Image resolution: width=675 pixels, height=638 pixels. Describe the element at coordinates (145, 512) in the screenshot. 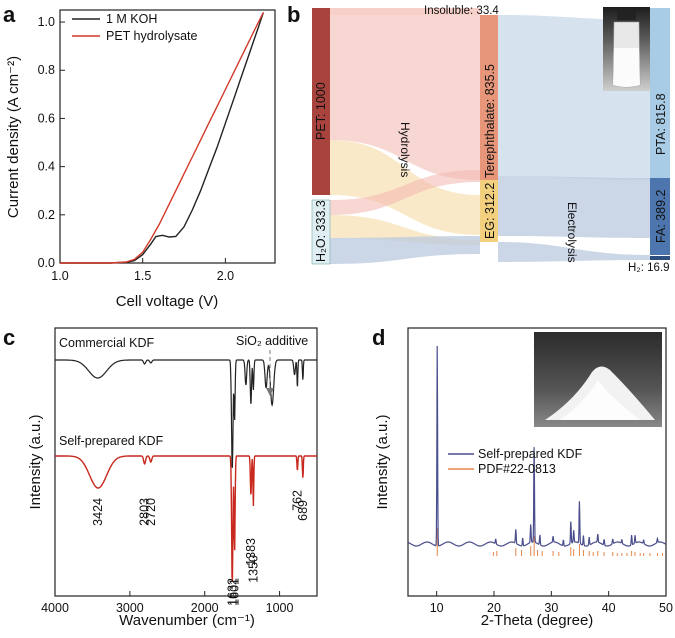

I see `peak-label: 2803` at that location.